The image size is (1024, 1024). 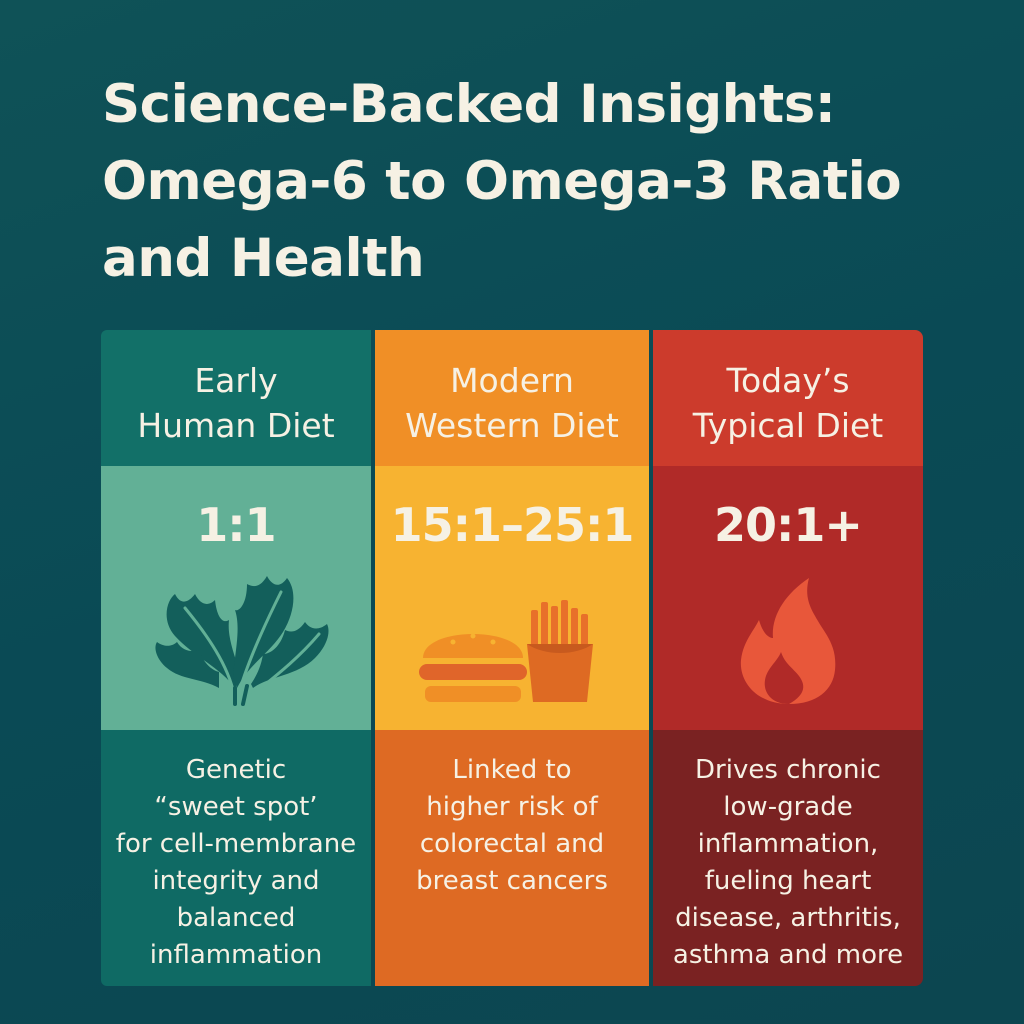 I want to click on title-line: Omega-6 to Omega-3 Ratio, so click(x=502, y=181).